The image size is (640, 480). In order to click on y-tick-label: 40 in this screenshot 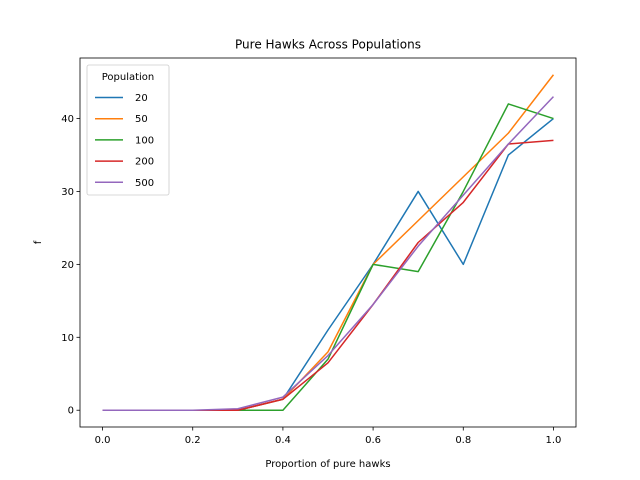, I will do `click(67, 119)`.